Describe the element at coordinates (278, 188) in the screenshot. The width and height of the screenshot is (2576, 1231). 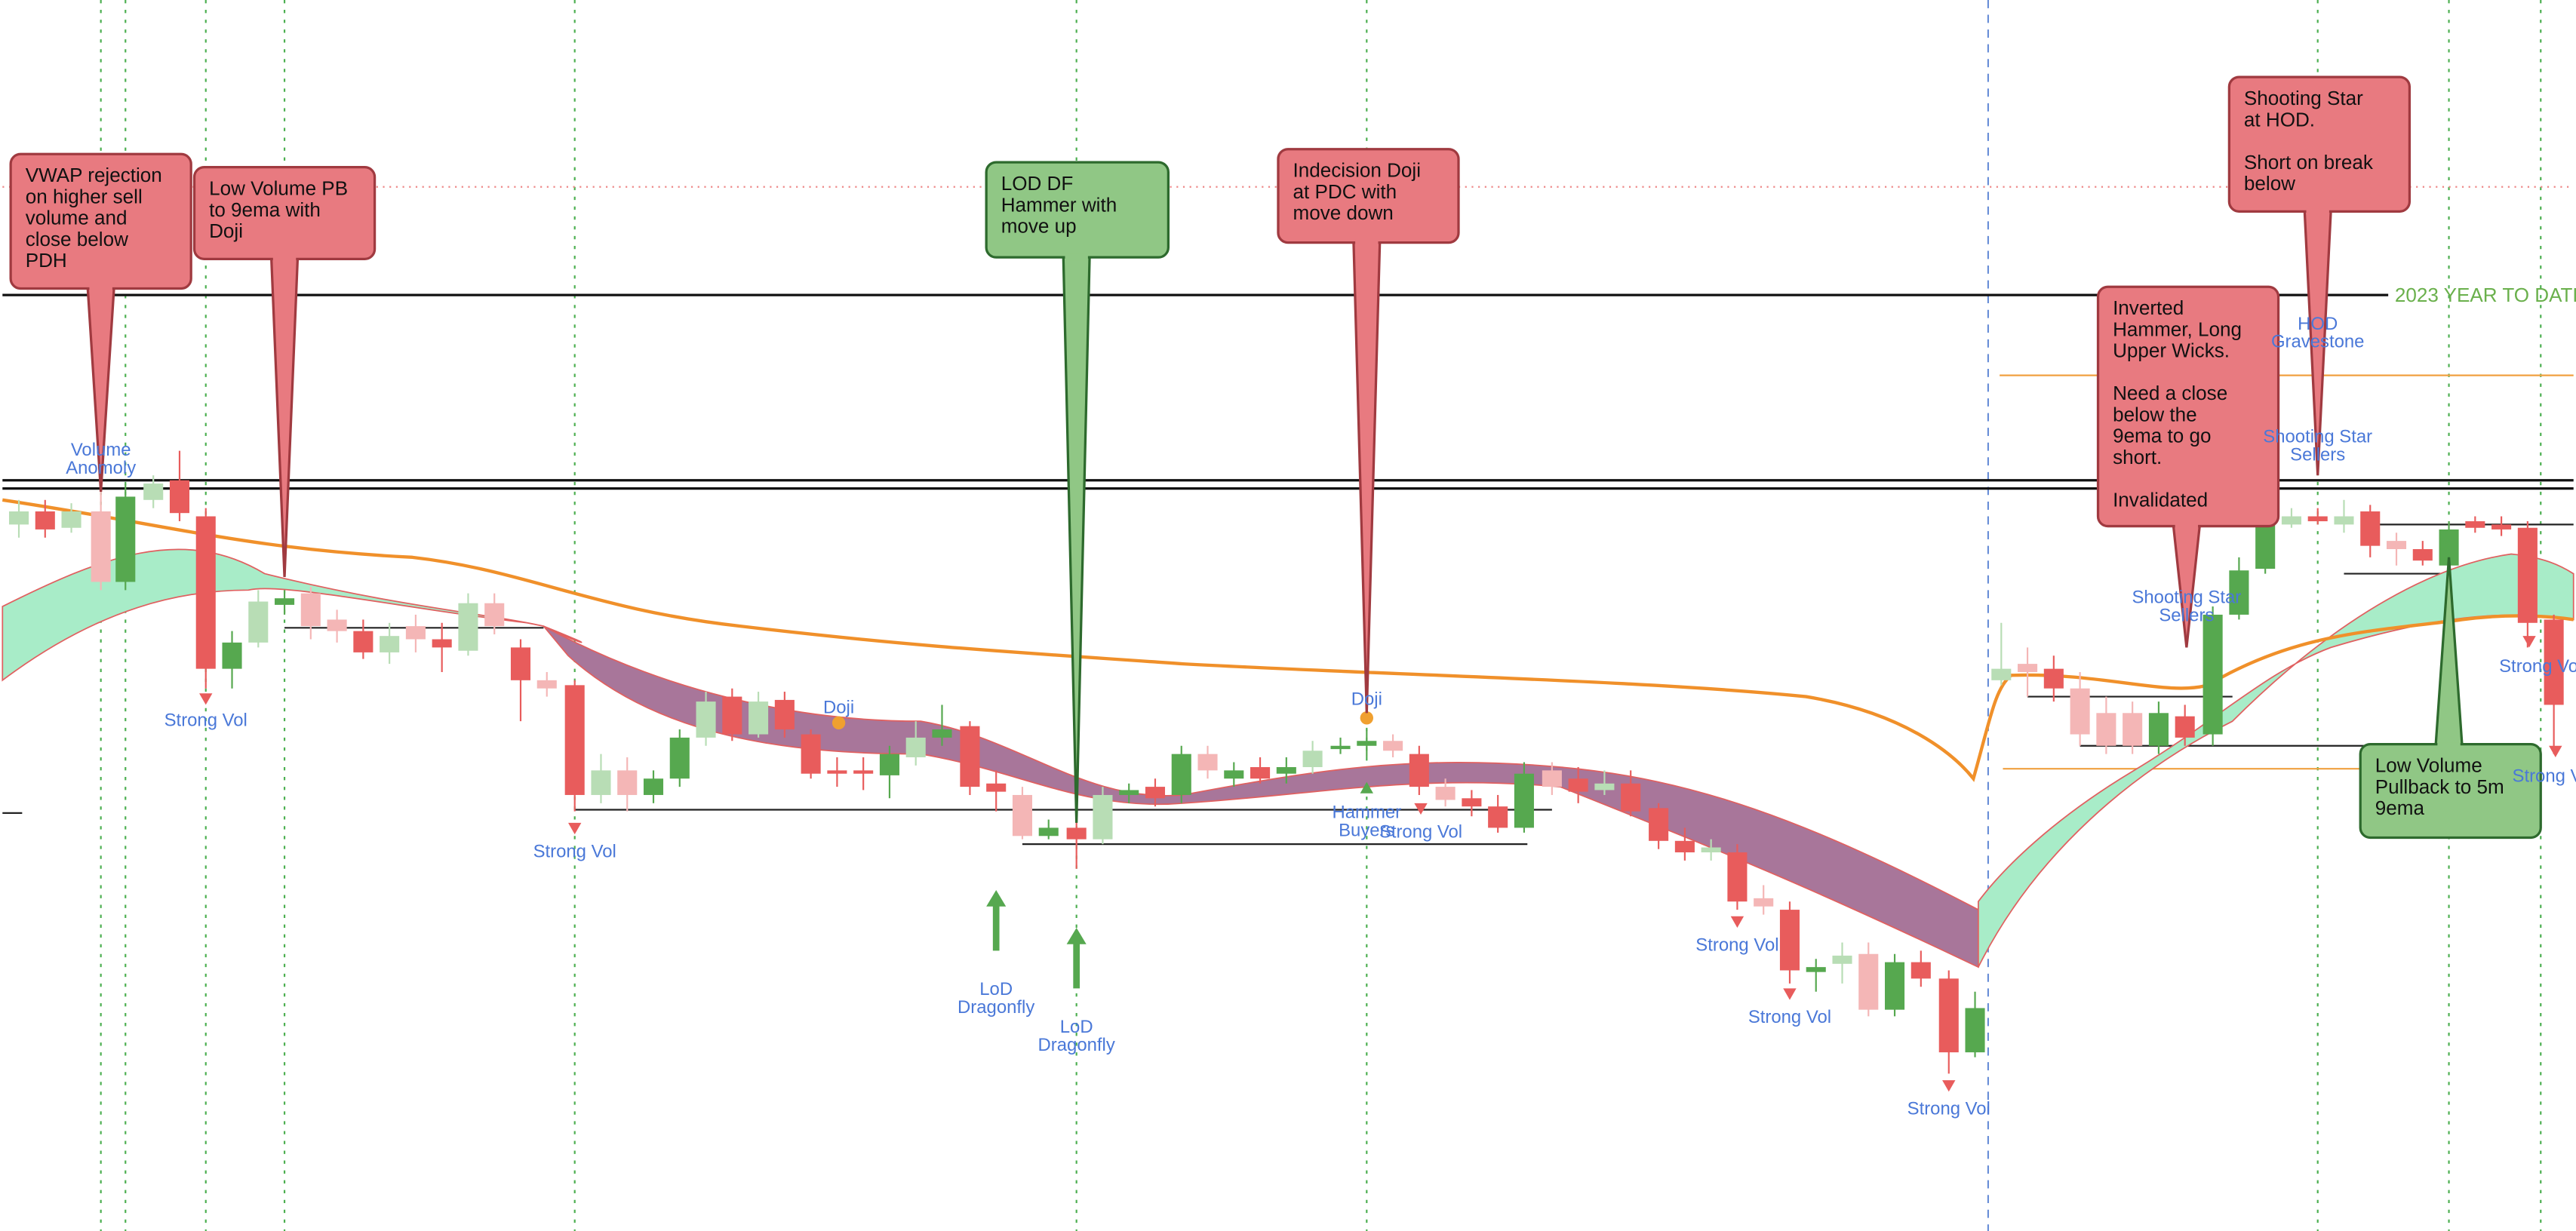
I see `callout-text: Low Volume PB` at that location.